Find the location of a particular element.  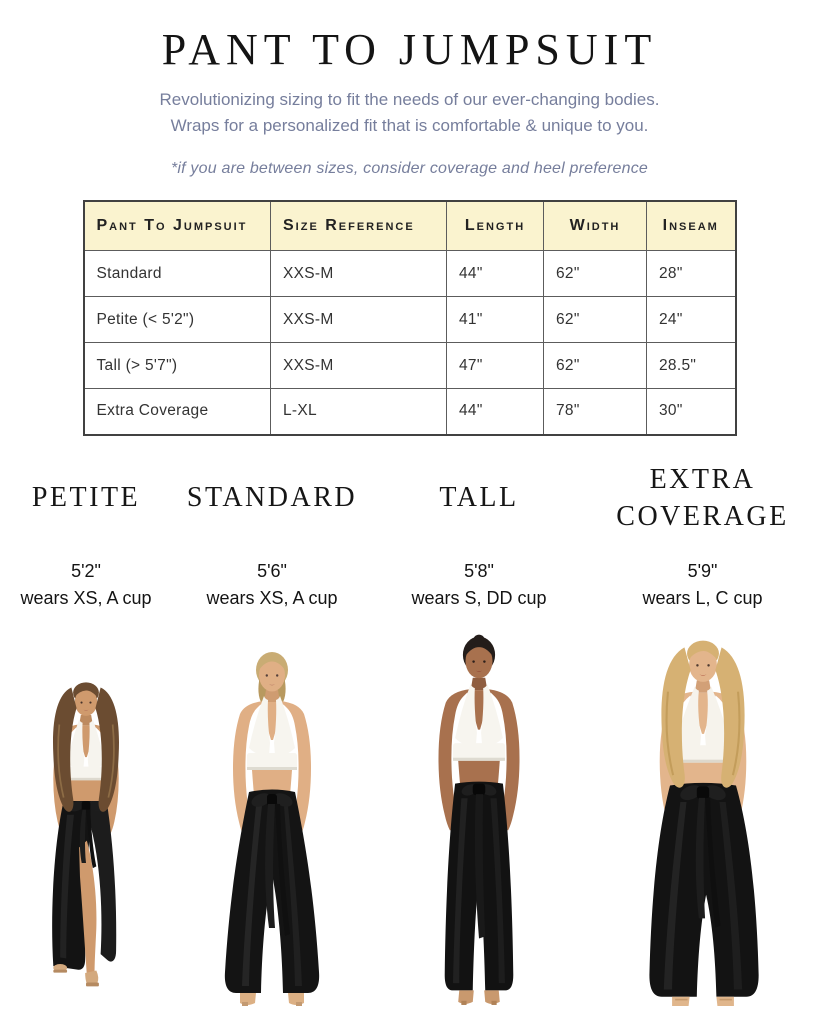

fit-column-petite: PETITE 5'2" wears XS, A cup is located at coordinates (86, 730).